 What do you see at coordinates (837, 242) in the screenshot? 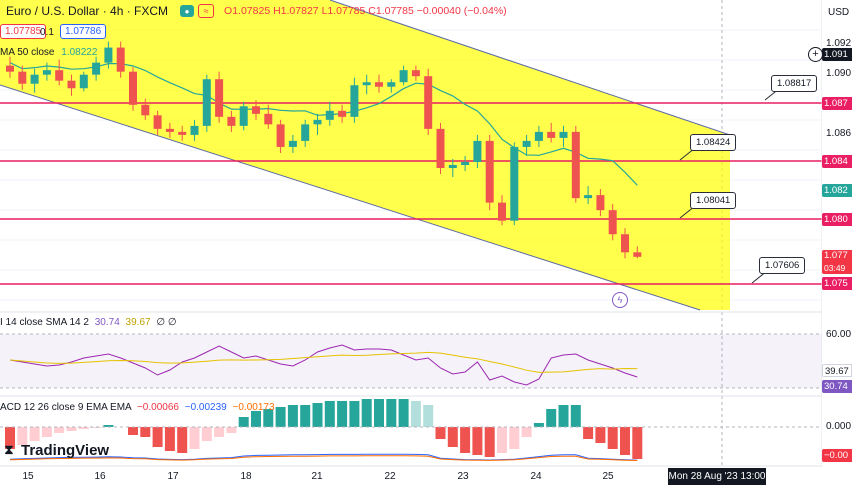
I see `price-axis` at bounding box center [837, 242].